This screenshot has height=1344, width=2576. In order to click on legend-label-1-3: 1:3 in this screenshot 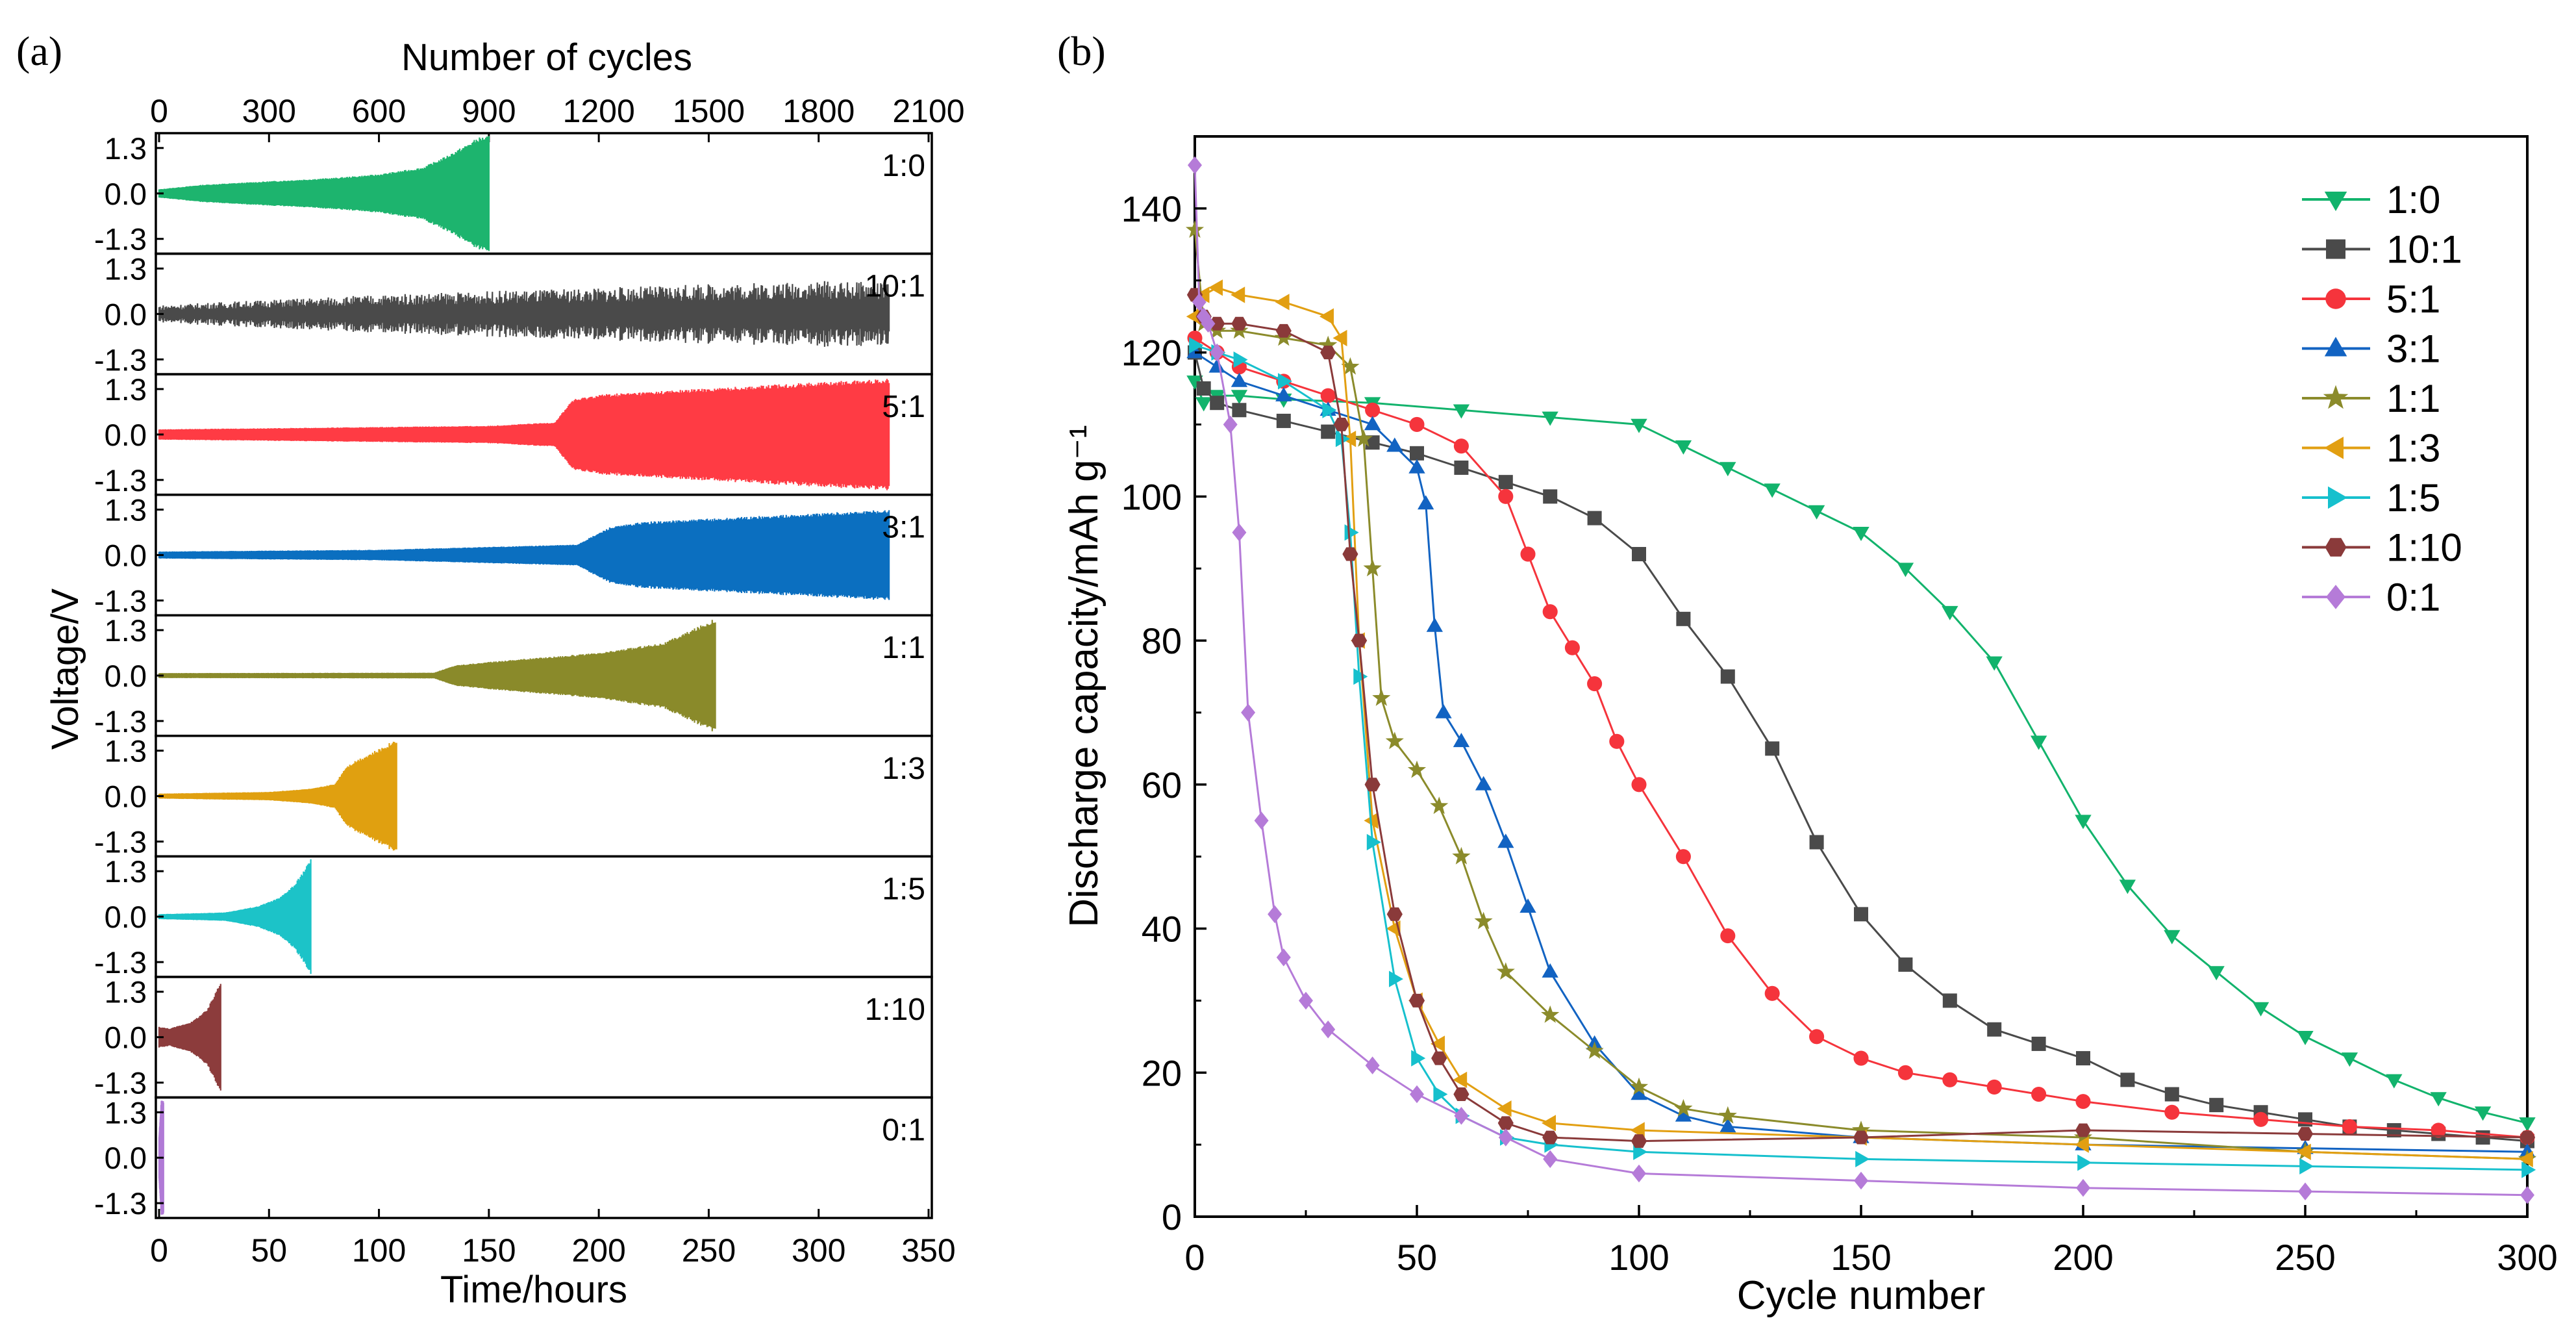, I will do `click(2413, 448)`.